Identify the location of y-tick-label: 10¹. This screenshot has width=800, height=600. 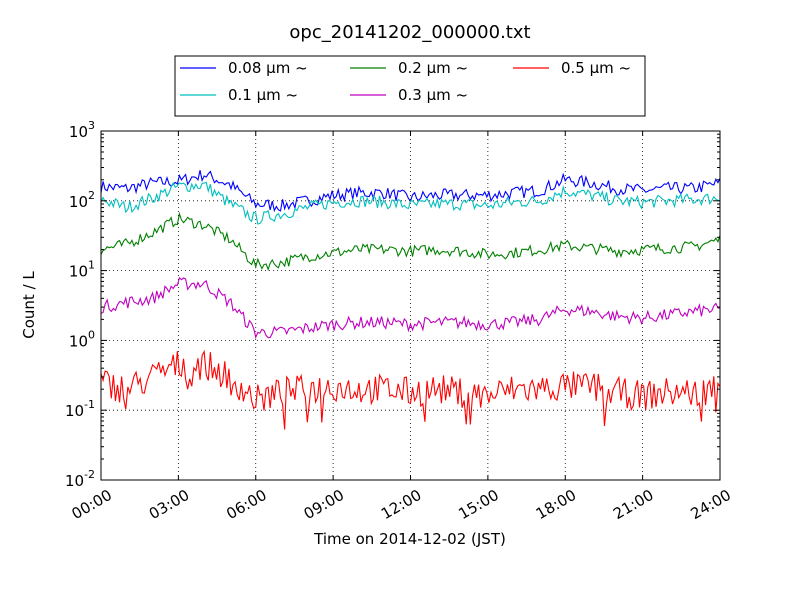
(82, 270).